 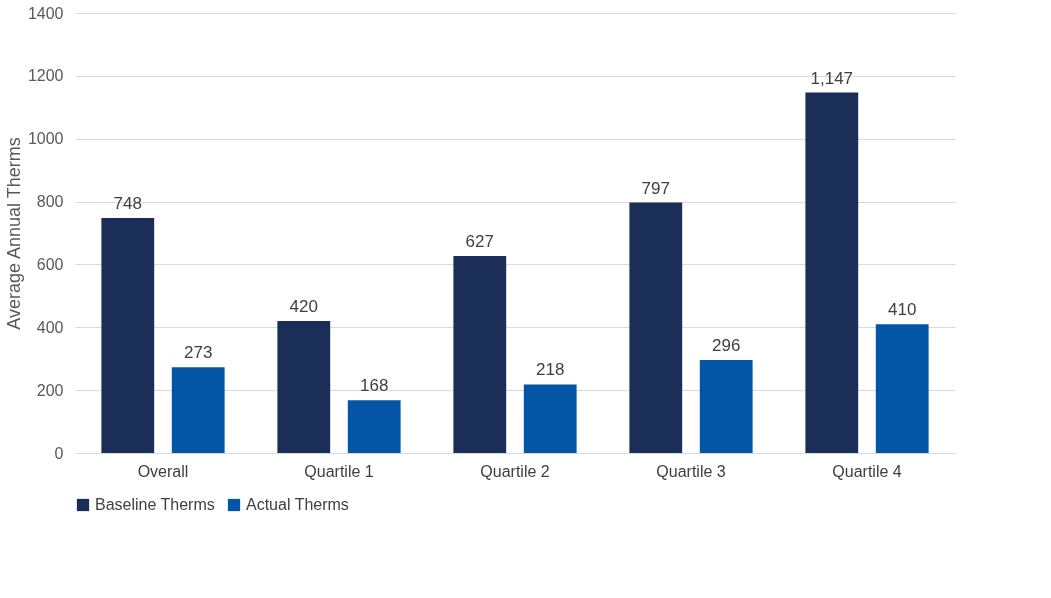 I want to click on y-tick-label: 600, so click(x=50, y=264).